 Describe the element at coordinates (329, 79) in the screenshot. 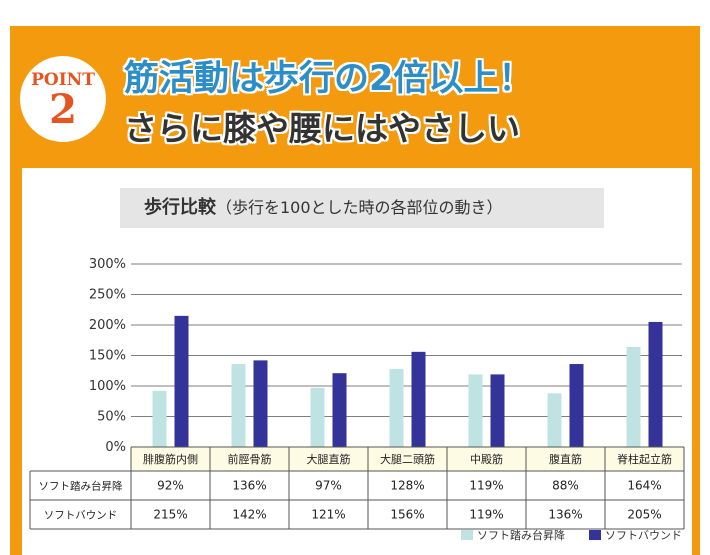

I see `headline: 筋活動は歩行の2倍以上！` at that location.